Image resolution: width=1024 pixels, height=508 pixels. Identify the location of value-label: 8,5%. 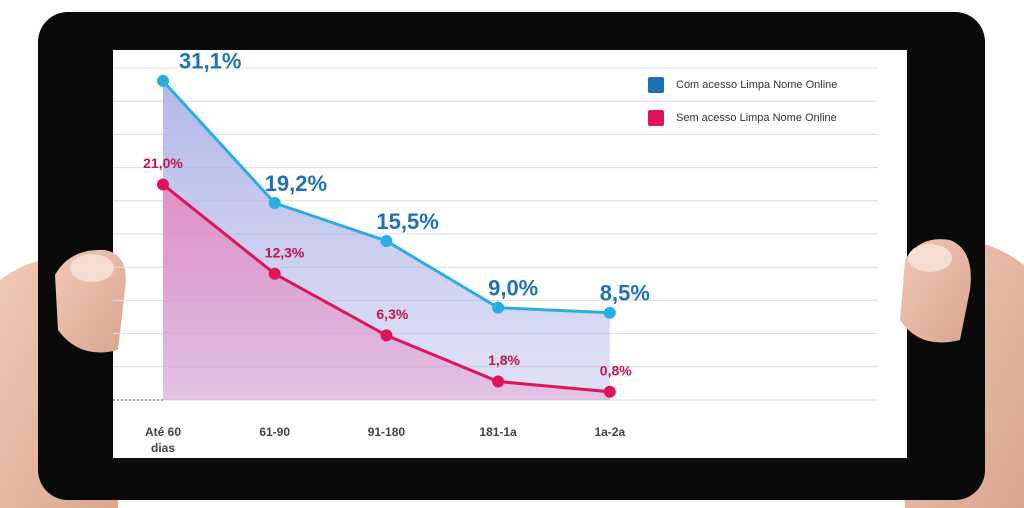
(625, 293).